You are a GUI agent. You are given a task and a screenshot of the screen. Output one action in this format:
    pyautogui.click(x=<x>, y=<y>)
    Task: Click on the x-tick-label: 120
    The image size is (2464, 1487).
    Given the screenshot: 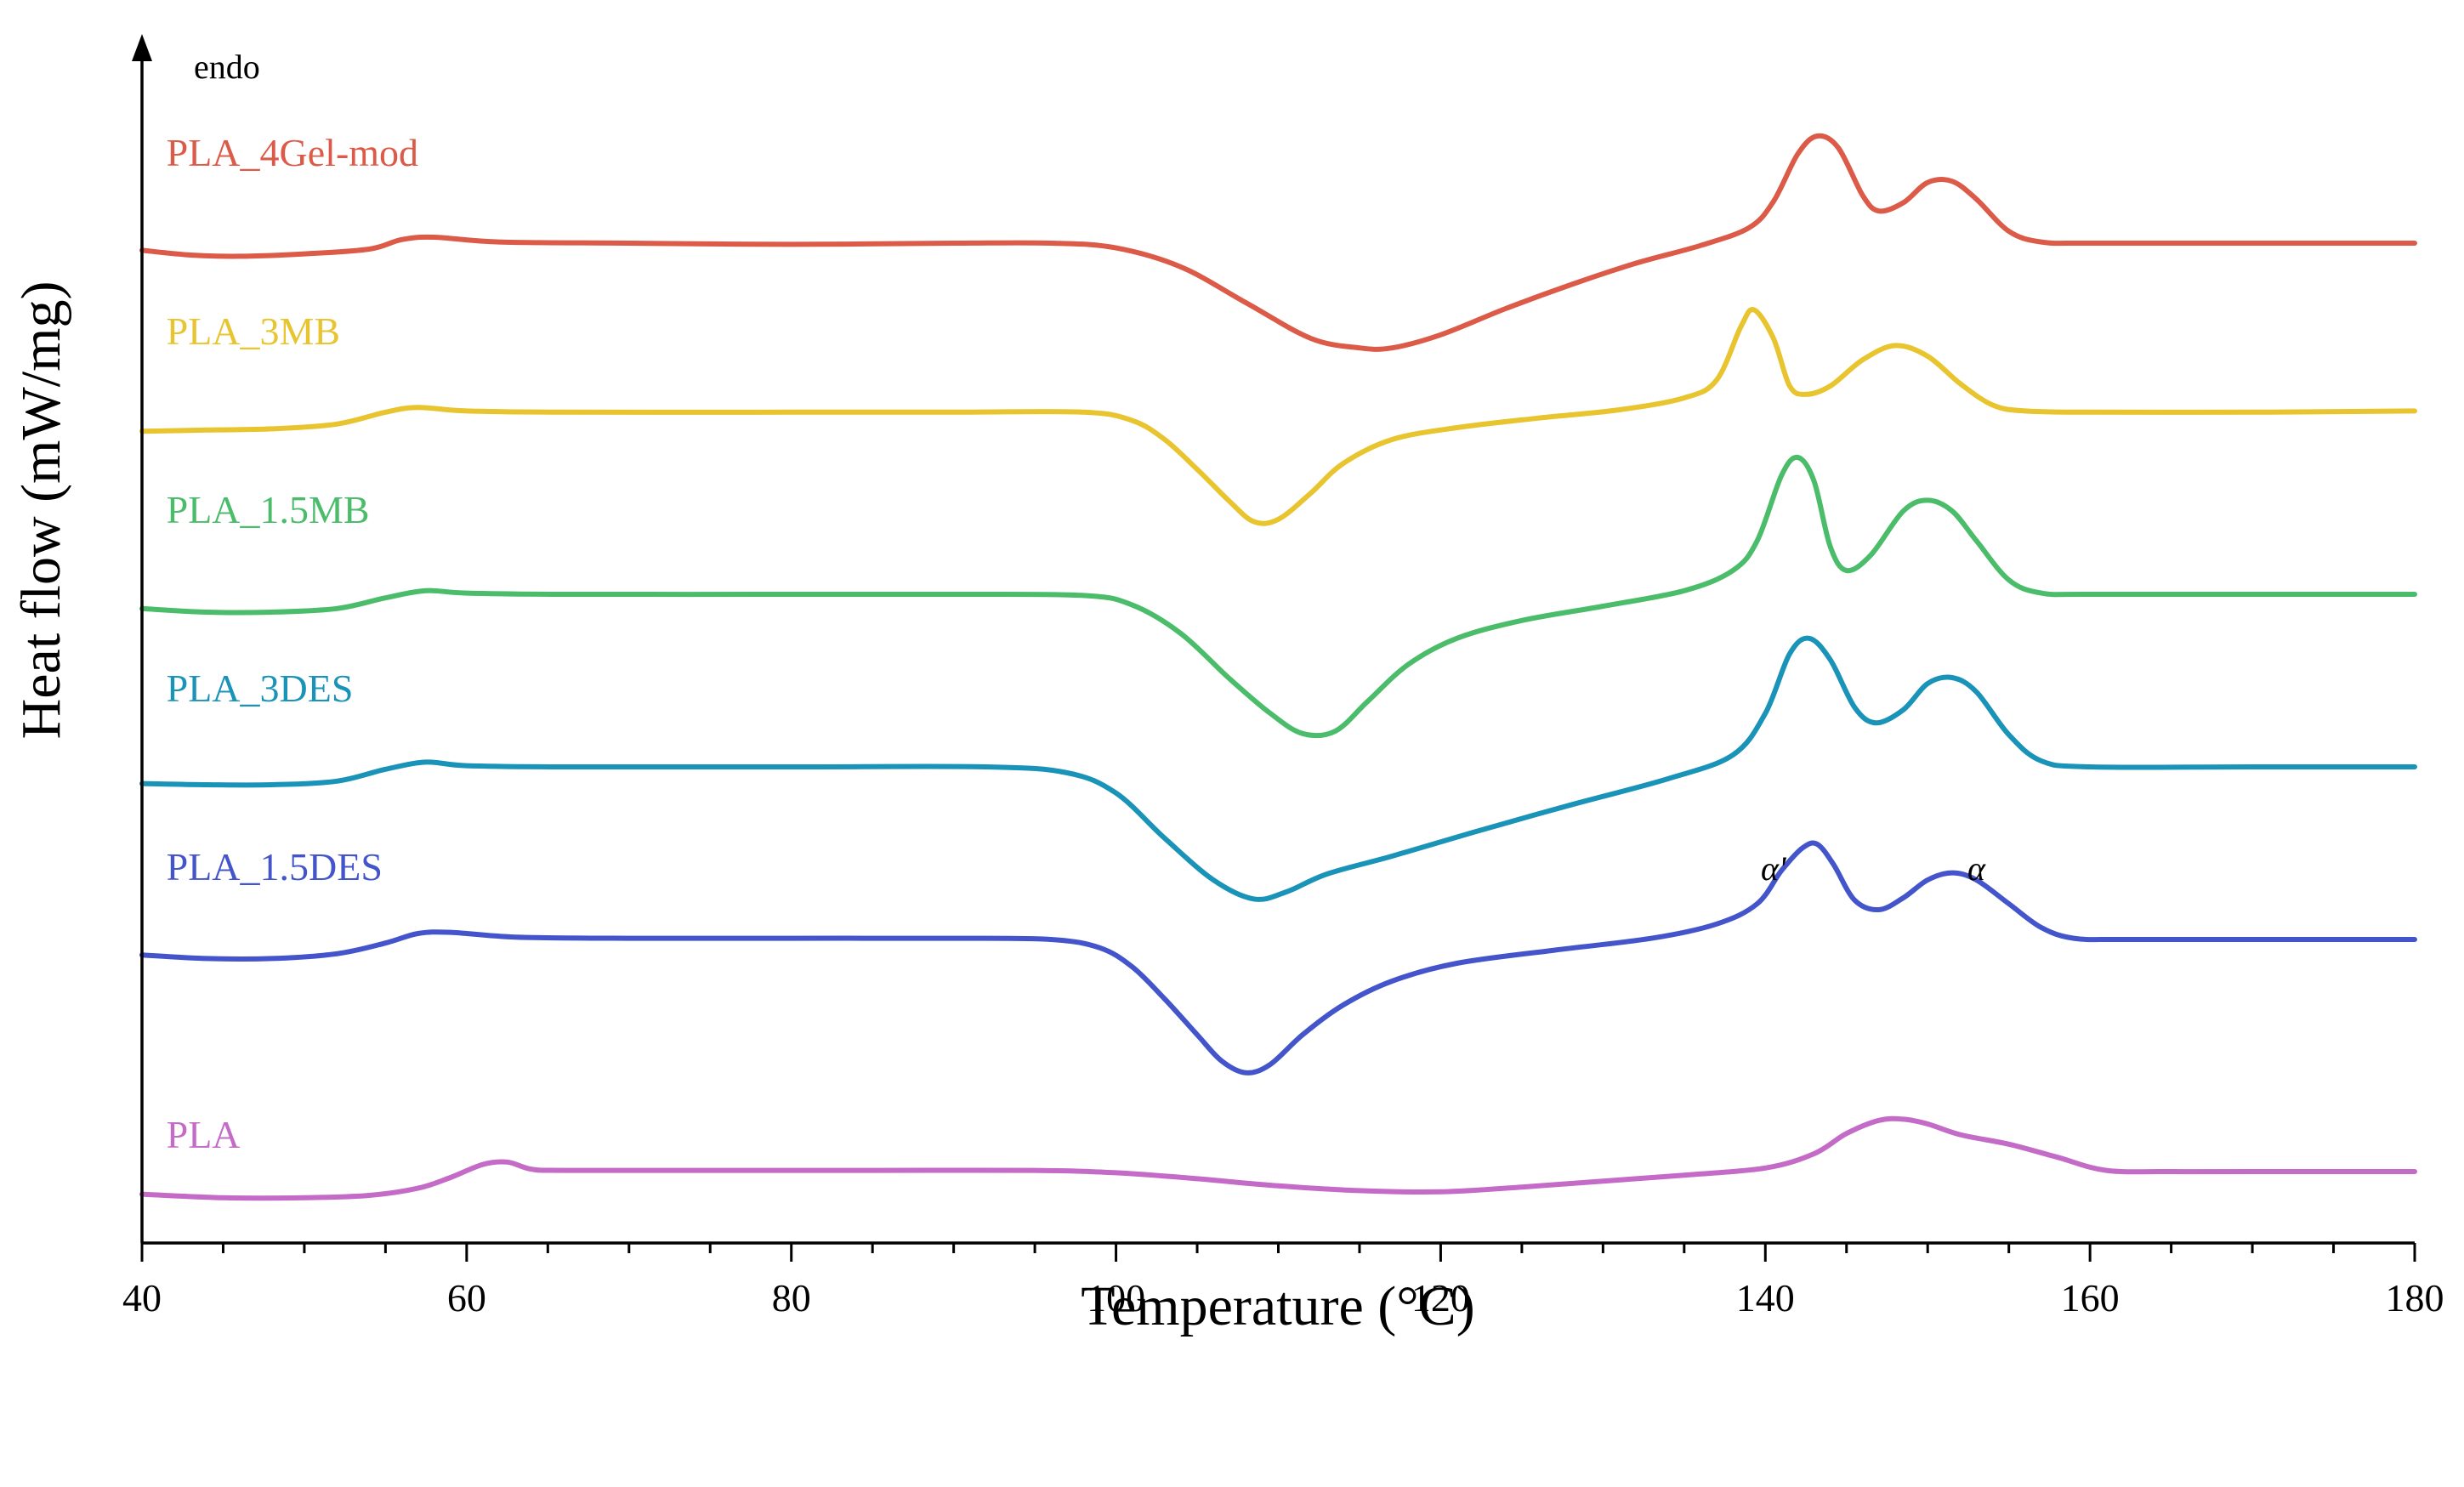 What is the action you would take?
    pyautogui.click(x=1440, y=1298)
    